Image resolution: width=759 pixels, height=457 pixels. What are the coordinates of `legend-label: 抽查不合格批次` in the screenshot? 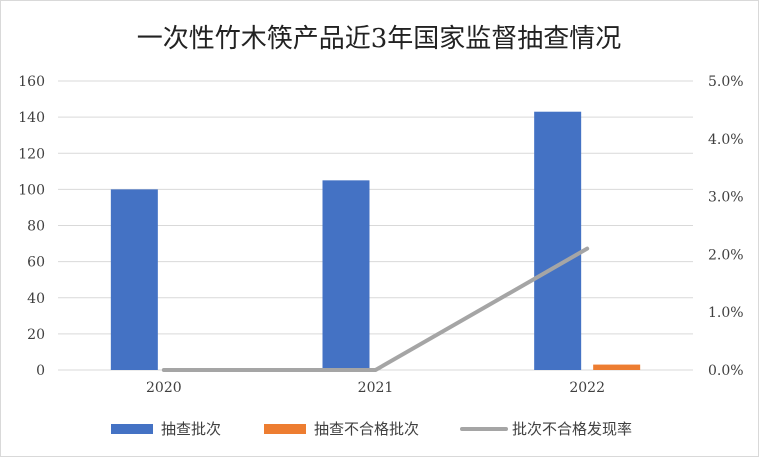 It's located at (366, 429).